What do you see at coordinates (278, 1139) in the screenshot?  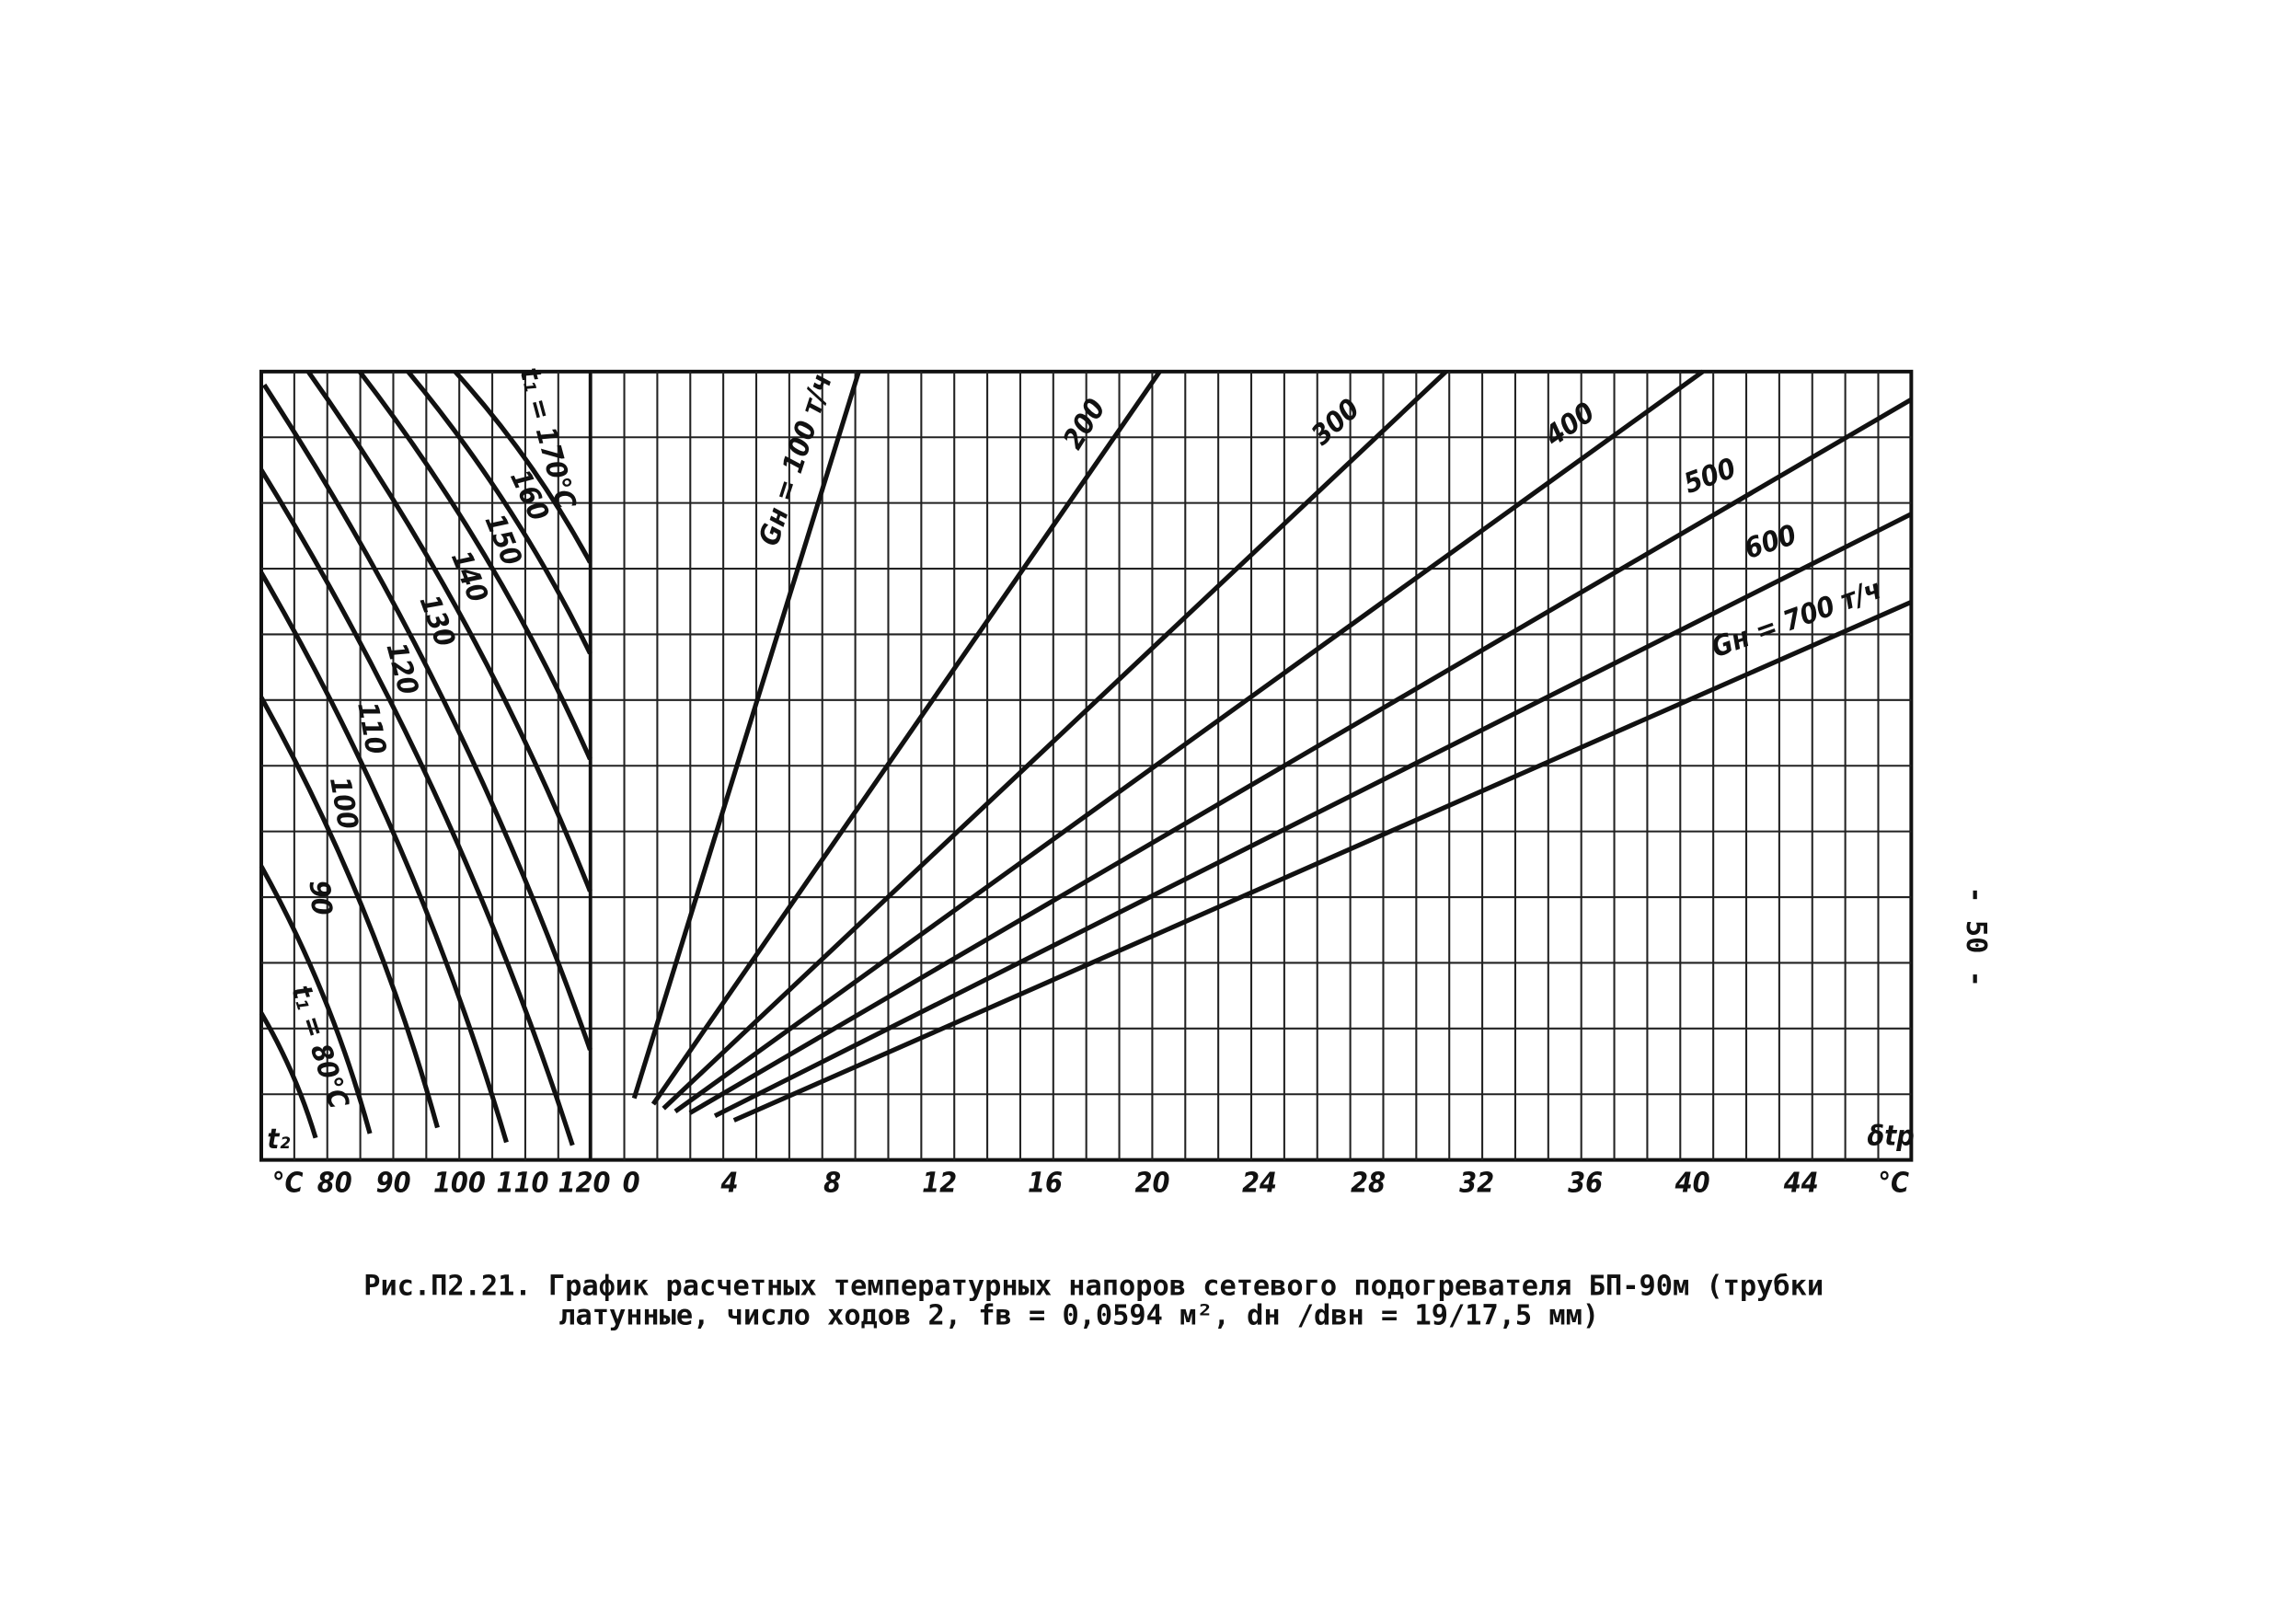 I see `axis-t2: t₂` at bounding box center [278, 1139].